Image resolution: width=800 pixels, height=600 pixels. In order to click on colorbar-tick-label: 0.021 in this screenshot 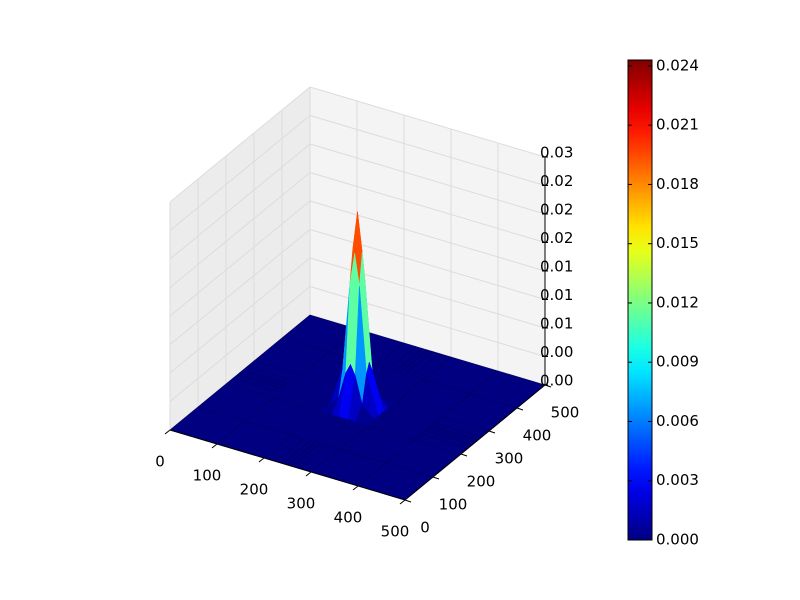, I will do `click(677, 125)`.